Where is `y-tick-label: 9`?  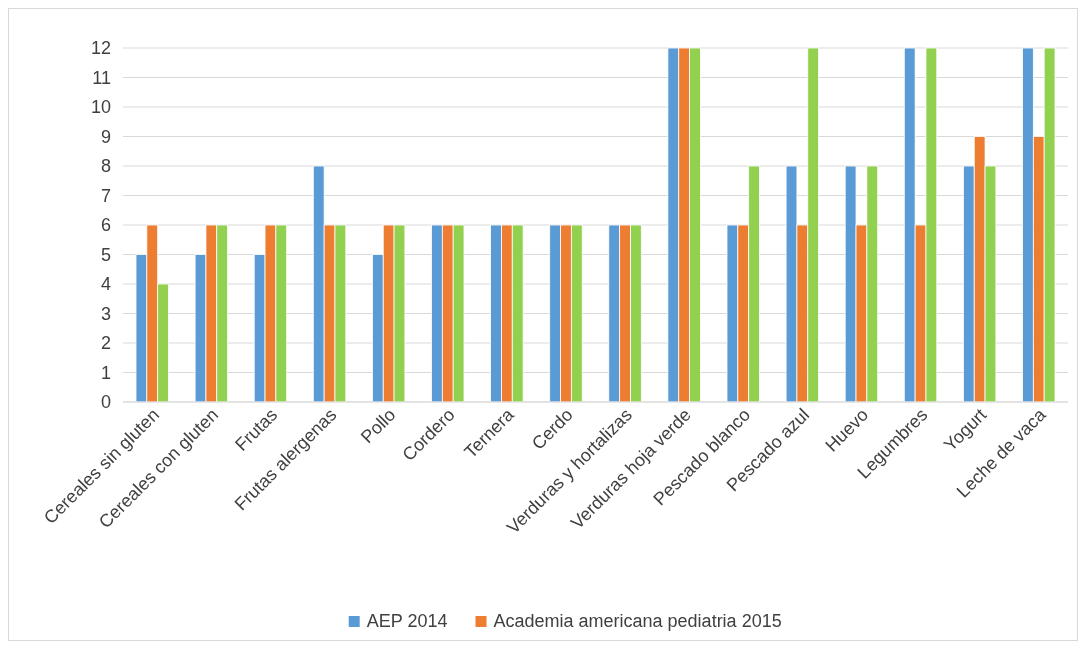 y-tick-label: 9 is located at coordinates (105, 136).